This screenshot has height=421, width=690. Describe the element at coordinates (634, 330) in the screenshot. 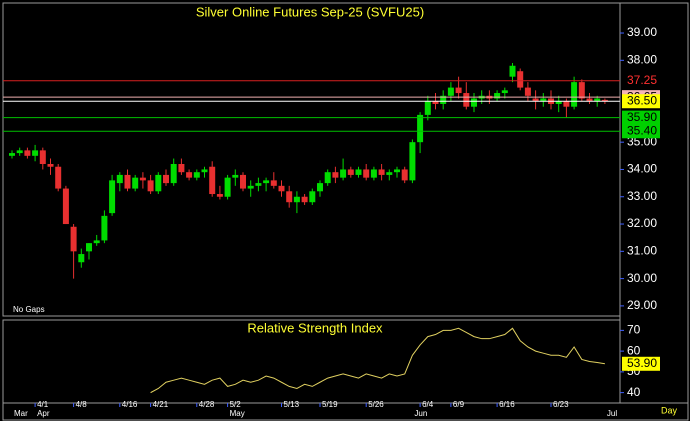

I see `rsi-tick-label: 70` at that location.